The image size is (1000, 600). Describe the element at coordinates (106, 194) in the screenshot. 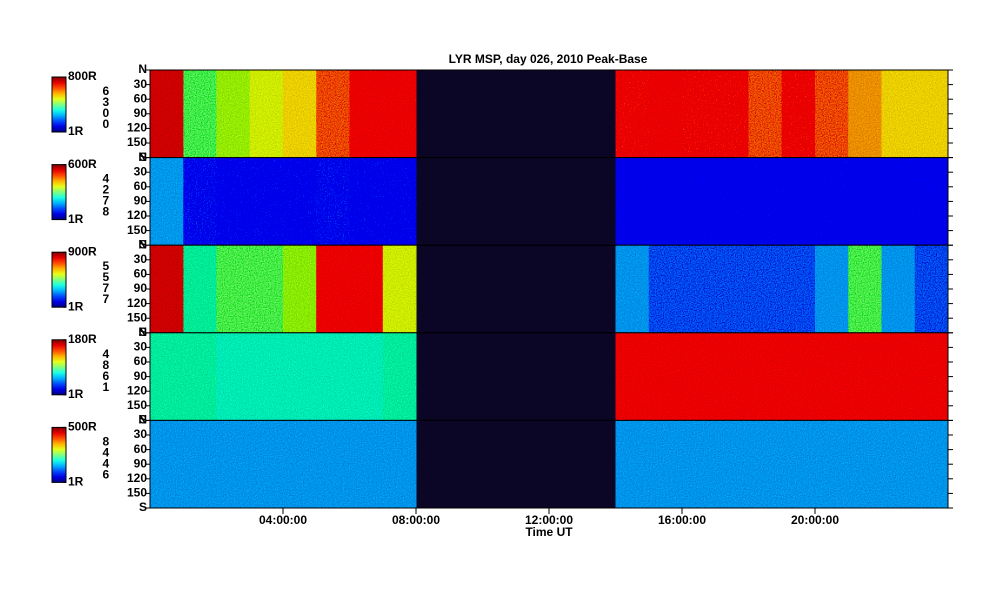

I see `wavelength-label: 4278` at that location.